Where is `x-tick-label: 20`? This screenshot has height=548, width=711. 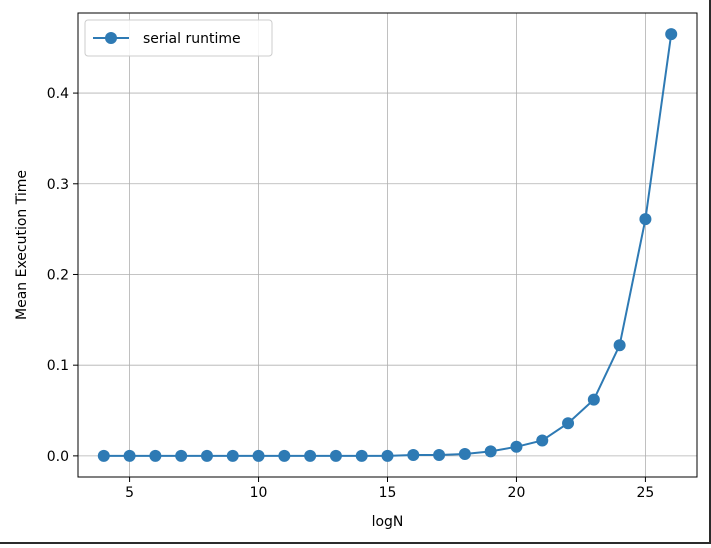 x-tick-label: 20 is located at coordinates (517, 493).